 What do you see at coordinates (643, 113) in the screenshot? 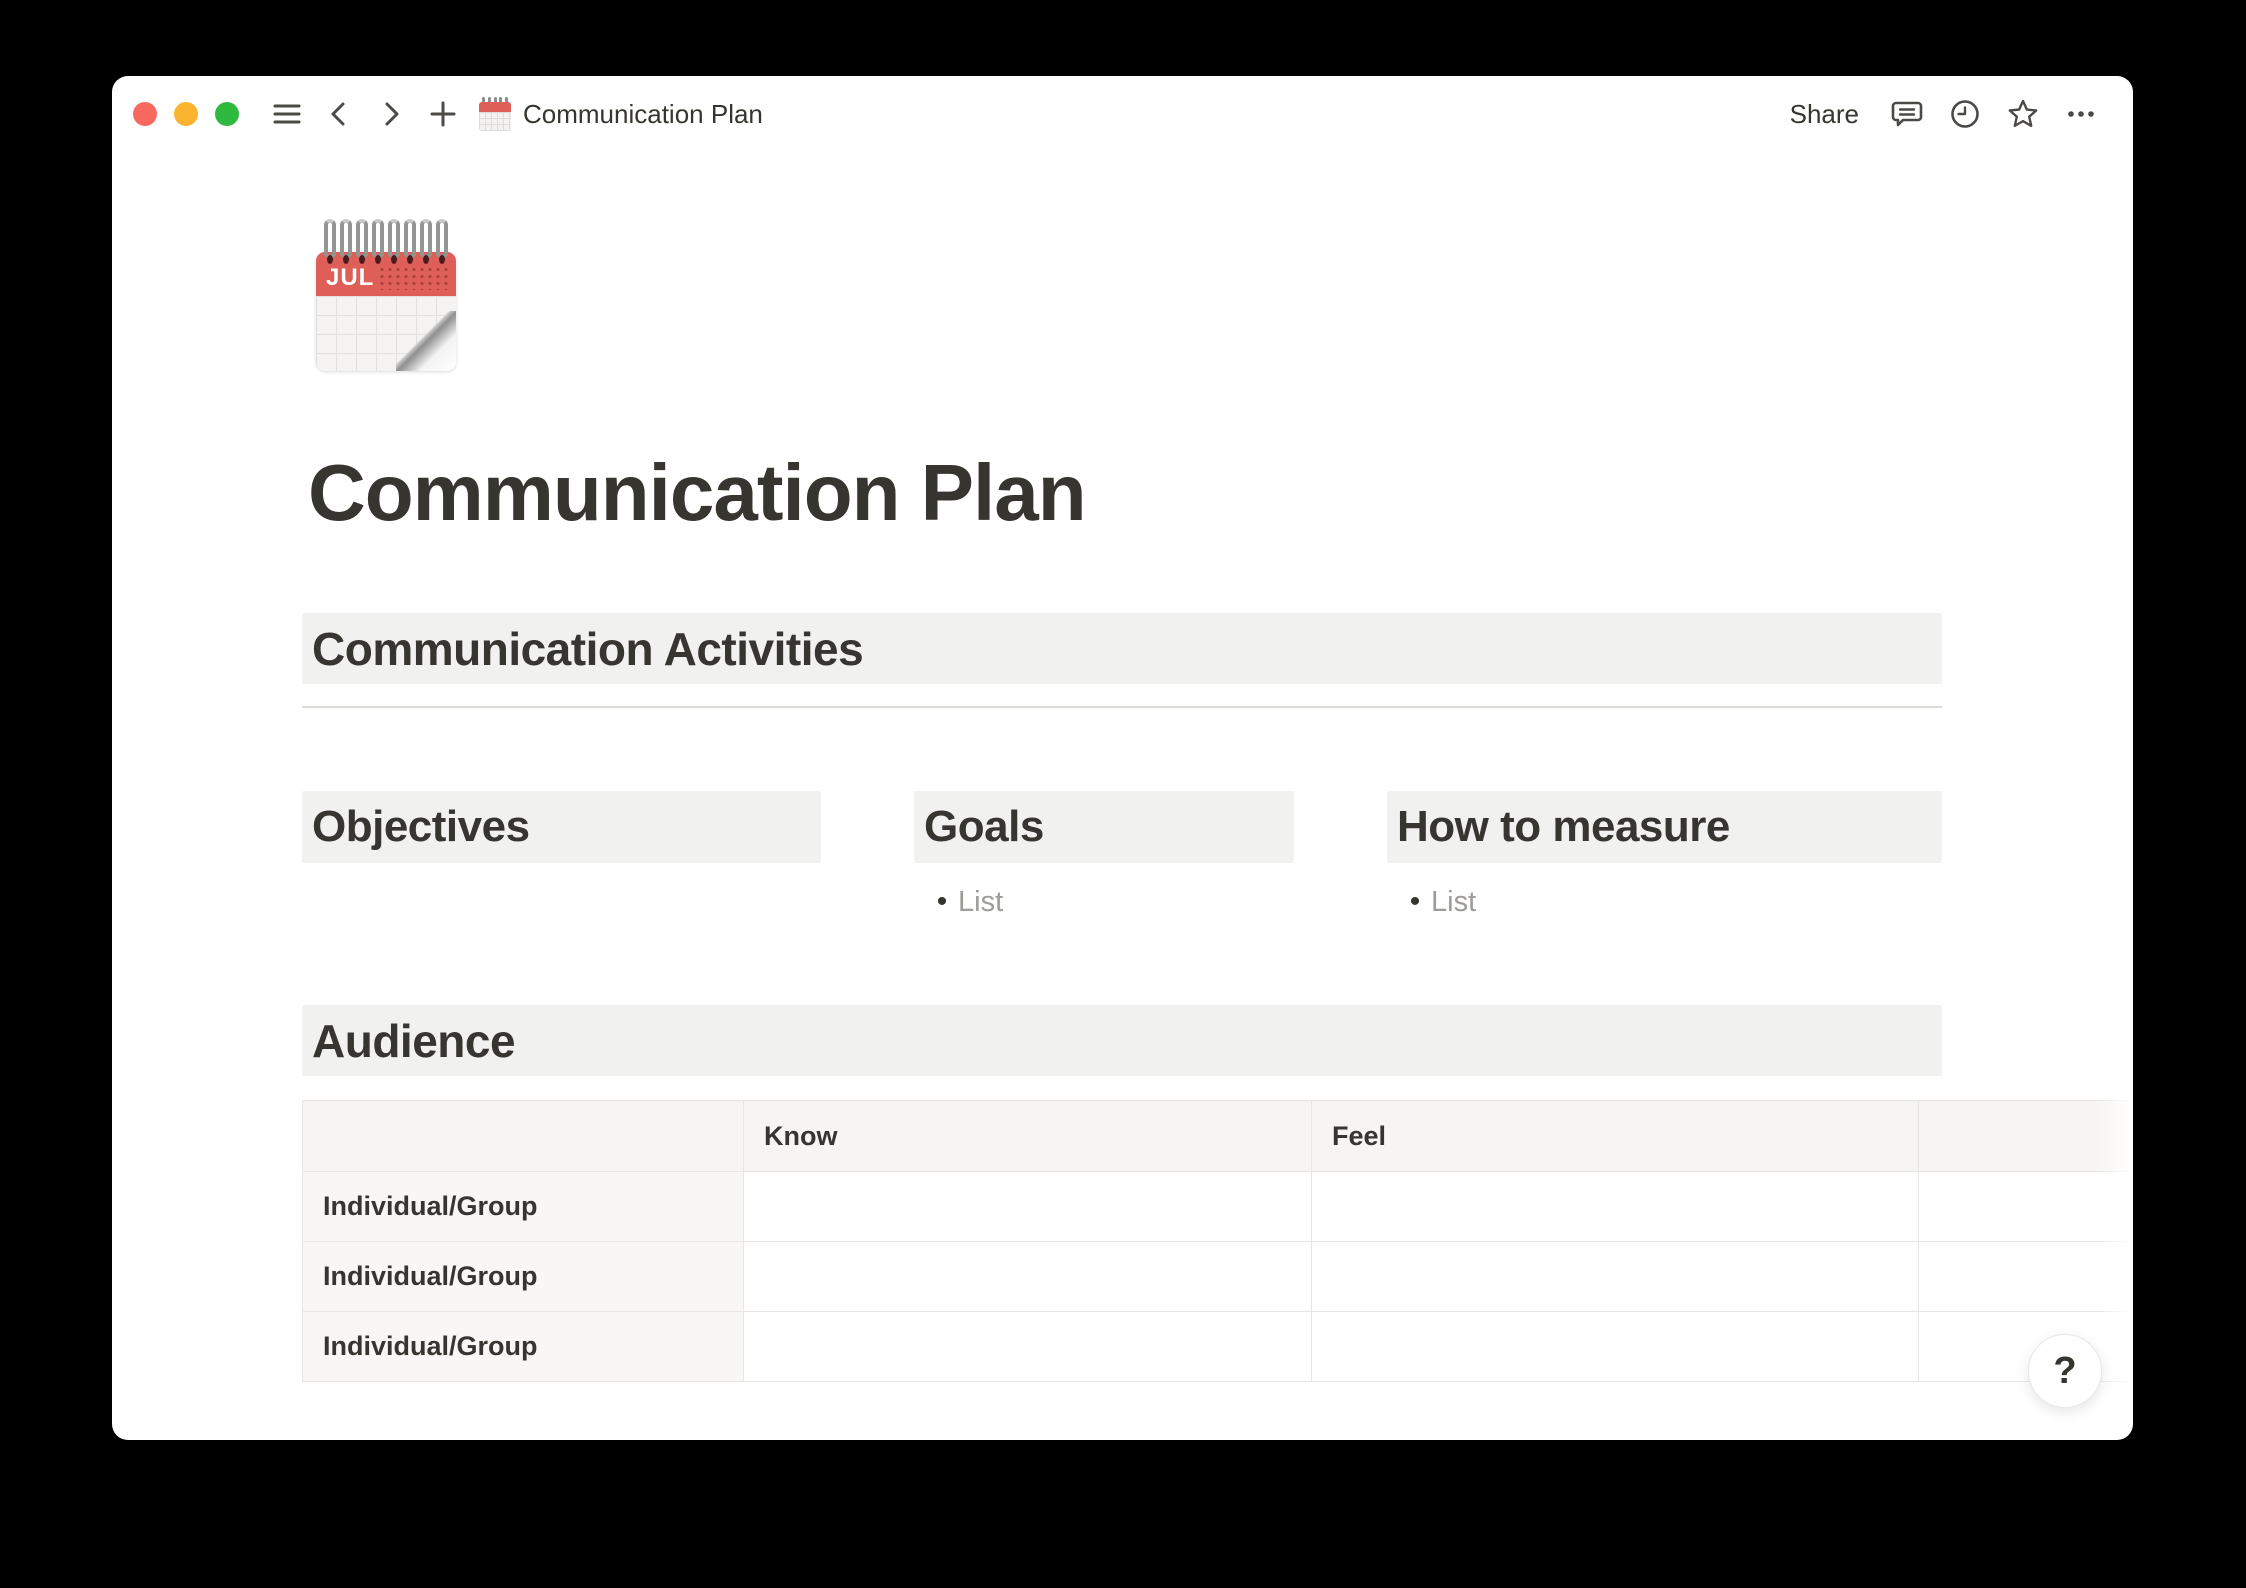
I see `breadcrumb-page-title: Communication Plan` at bounding box center [643, 113].